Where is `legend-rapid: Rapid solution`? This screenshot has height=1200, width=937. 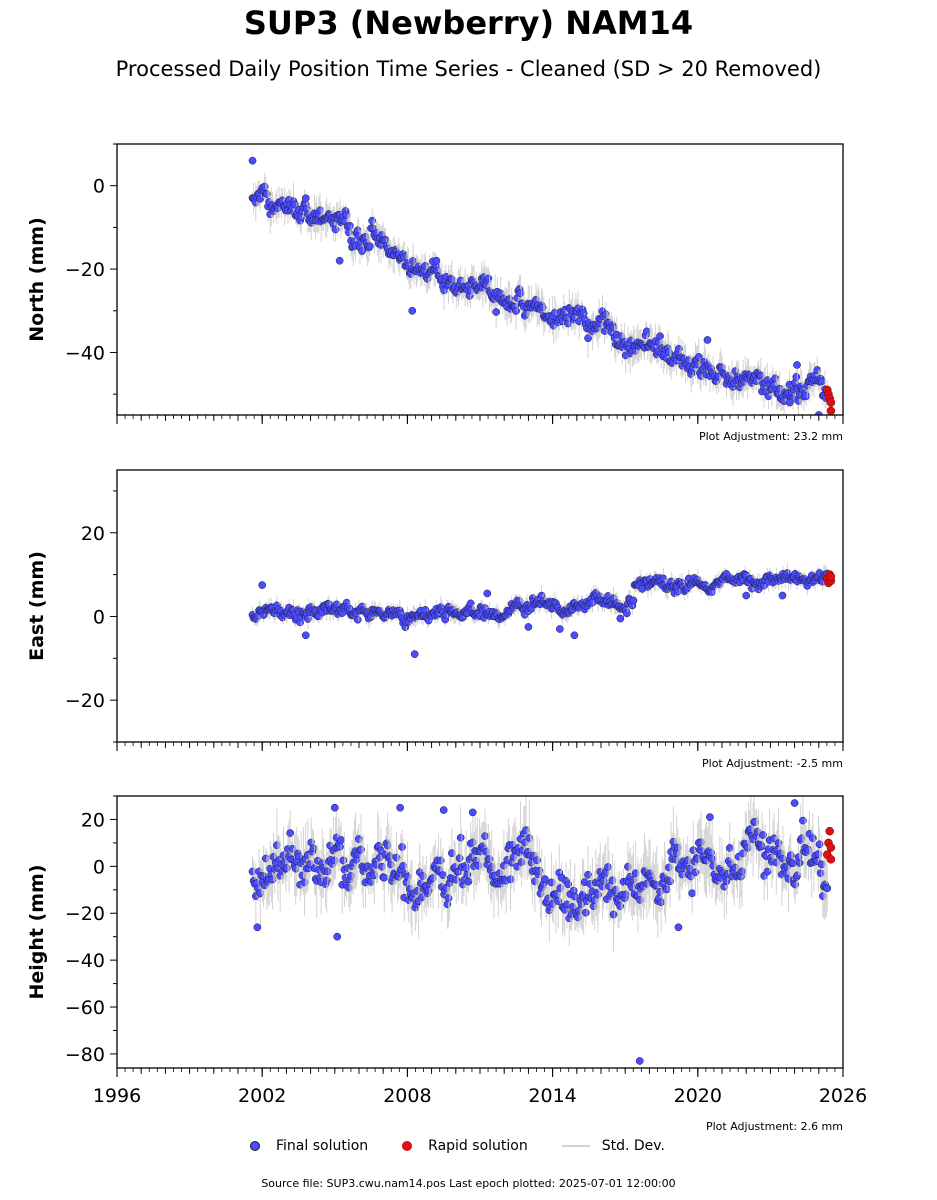
legend-rapid: Rapid solution is located at coordinates (465, 1146).